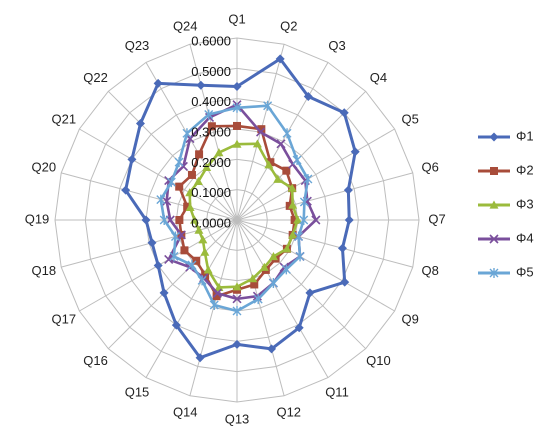  I want to click on tick-label: 0.2000, so click(211, 162).